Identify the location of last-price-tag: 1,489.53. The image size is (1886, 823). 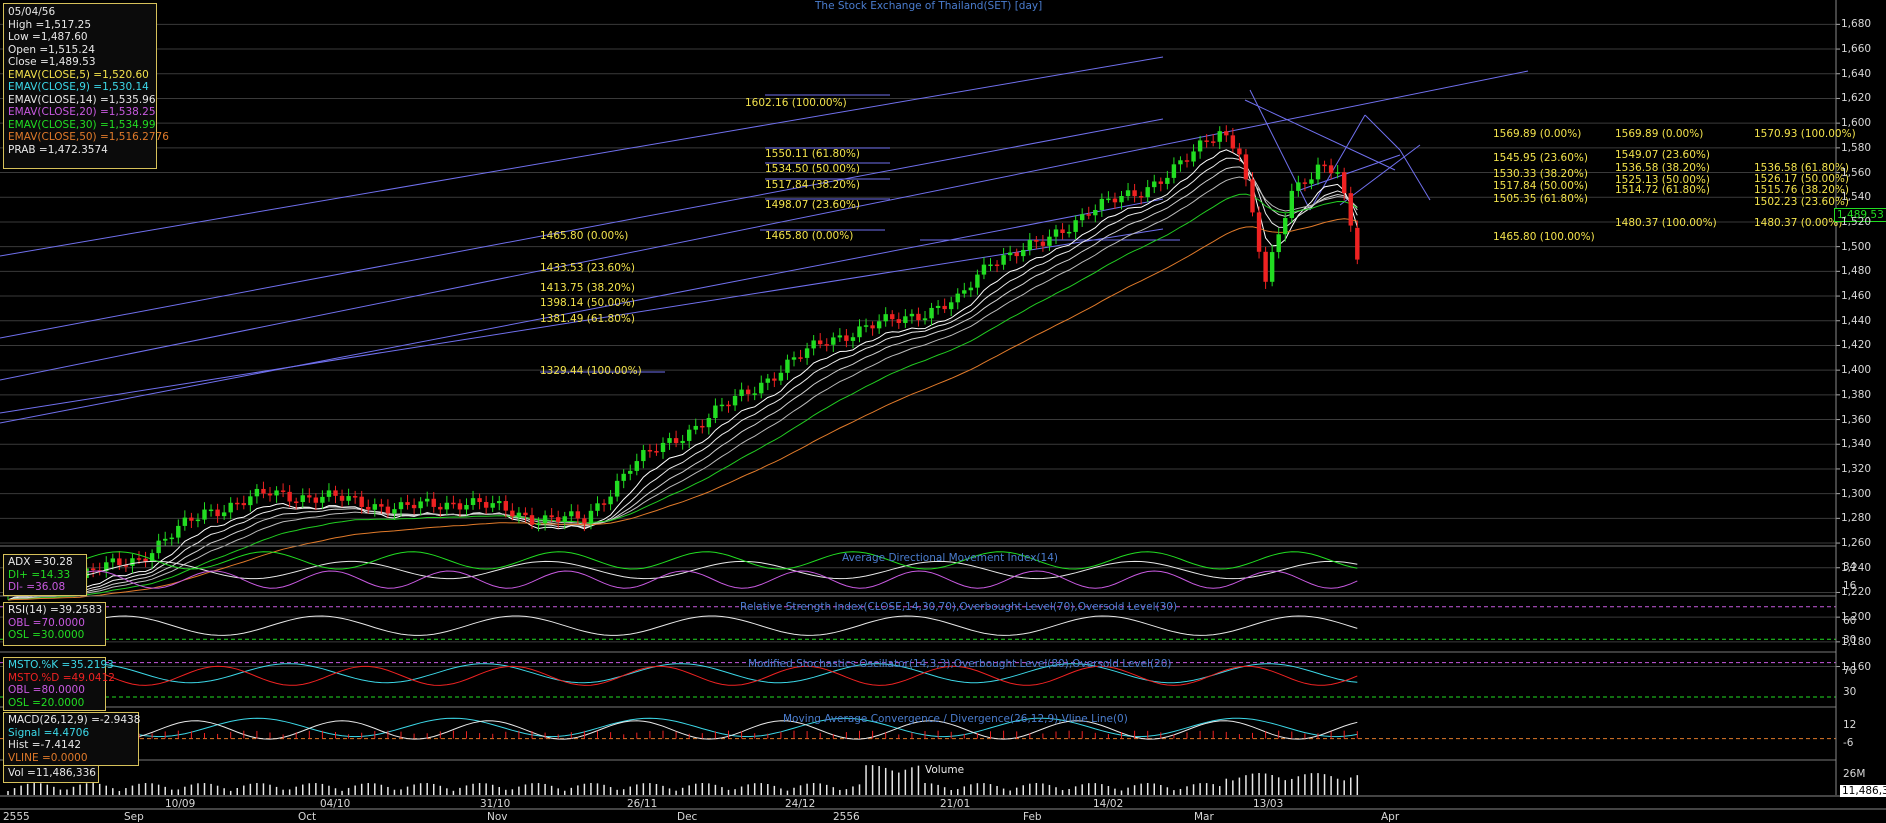
(1860, 215).